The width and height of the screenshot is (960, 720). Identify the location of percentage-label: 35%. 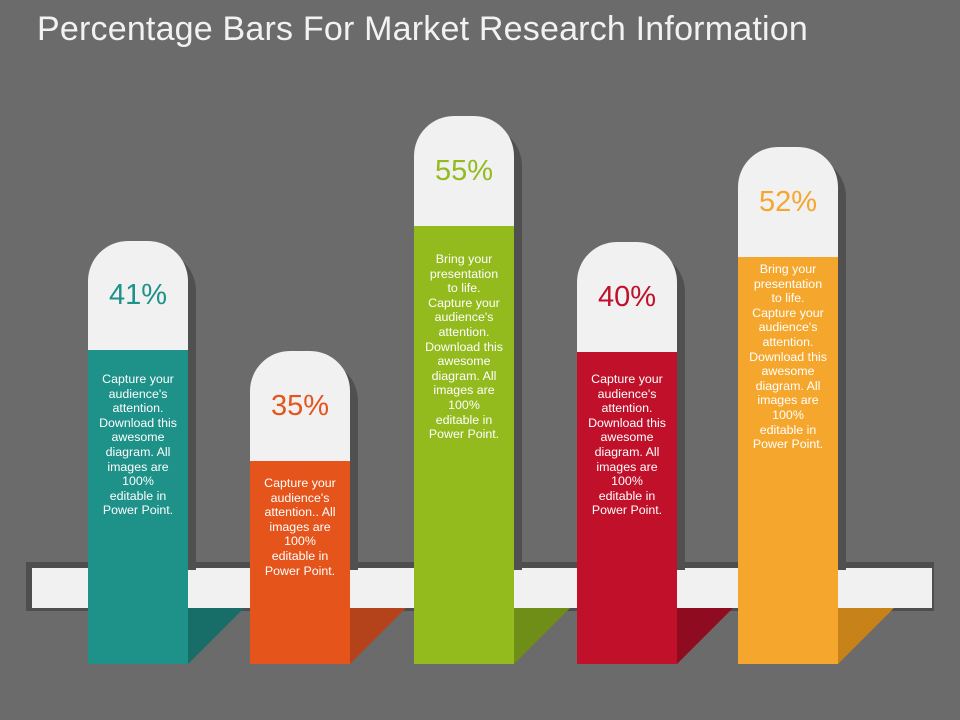
(300, 405).